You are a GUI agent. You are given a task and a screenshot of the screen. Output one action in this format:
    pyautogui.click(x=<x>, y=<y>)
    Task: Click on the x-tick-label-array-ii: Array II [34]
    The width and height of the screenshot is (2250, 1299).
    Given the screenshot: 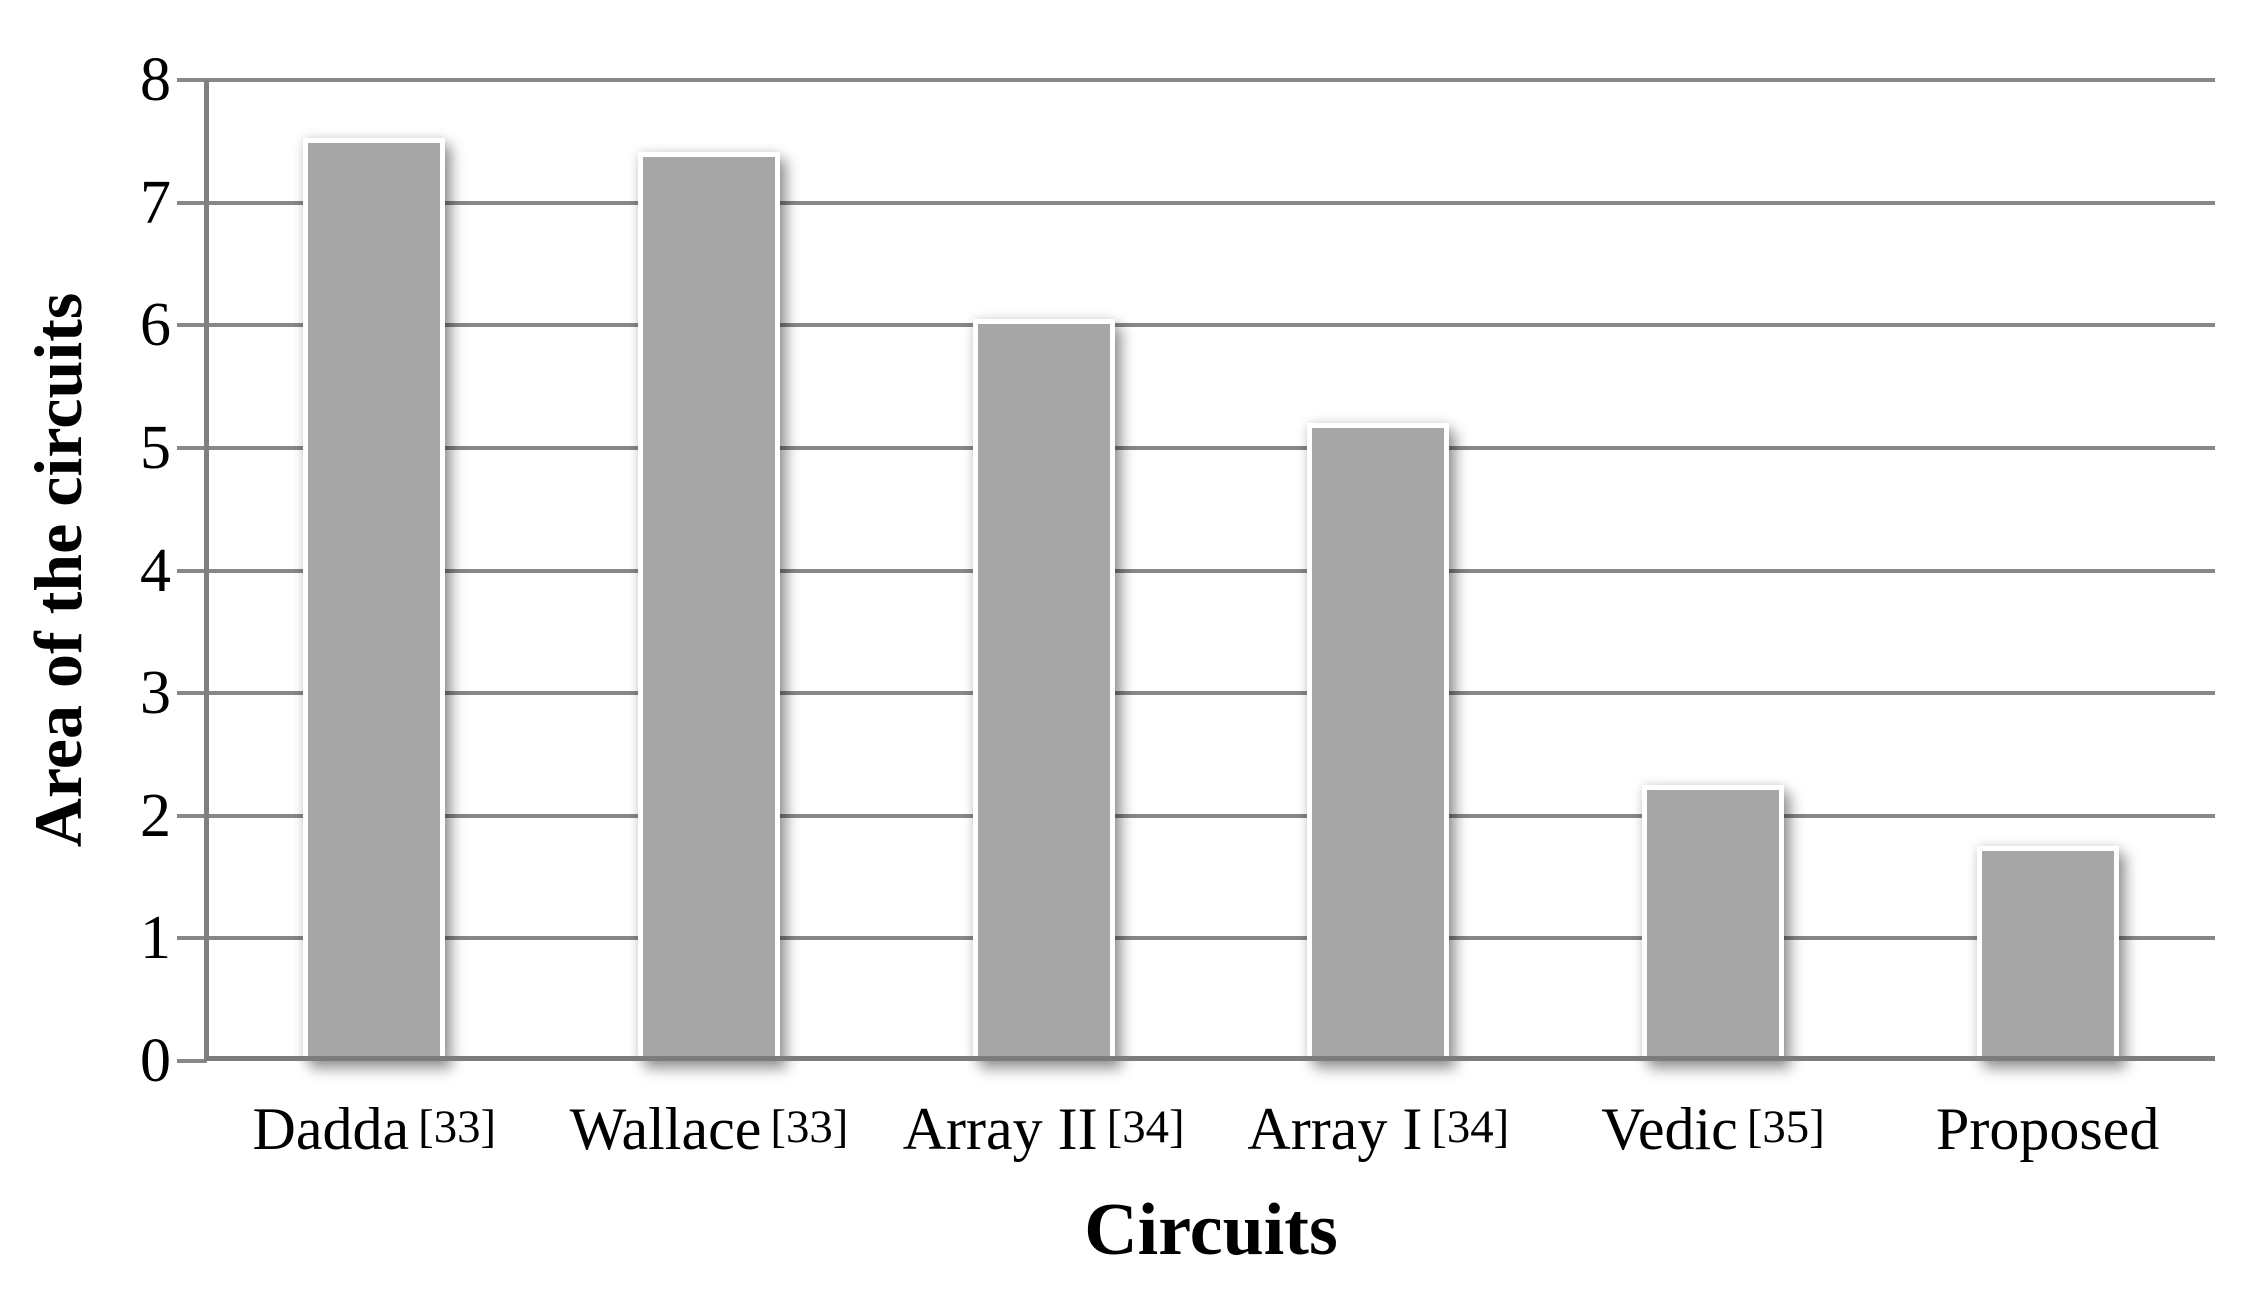 What is the action you would take?
    pyautogui.click(x=1044, y=1129)
    